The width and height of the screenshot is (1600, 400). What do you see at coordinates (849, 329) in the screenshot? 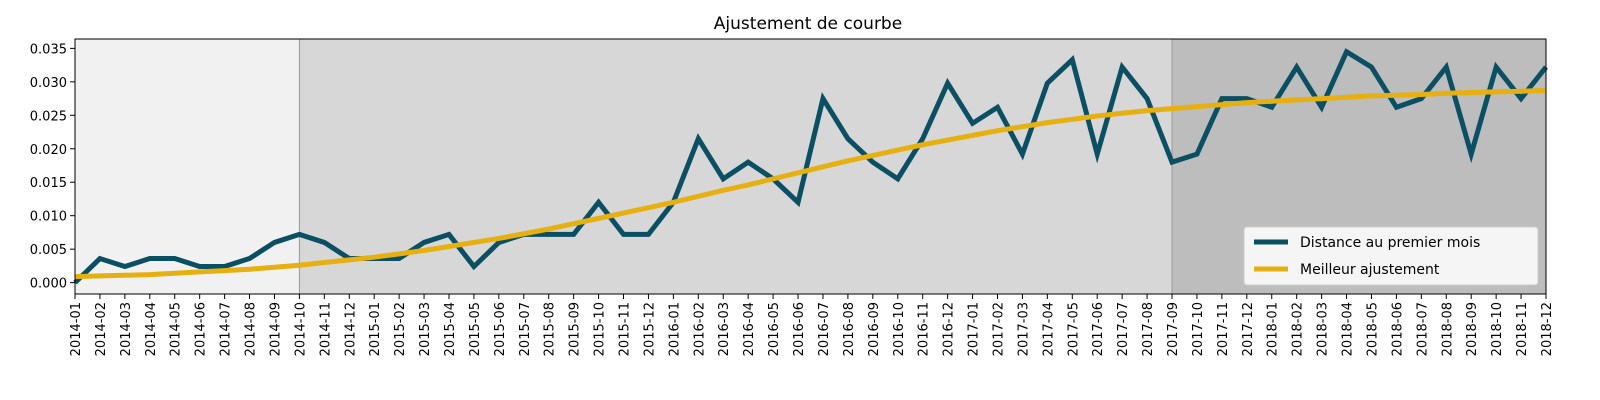
I see `x-tick-label: 2016-08` at bounding box center [849, 329].